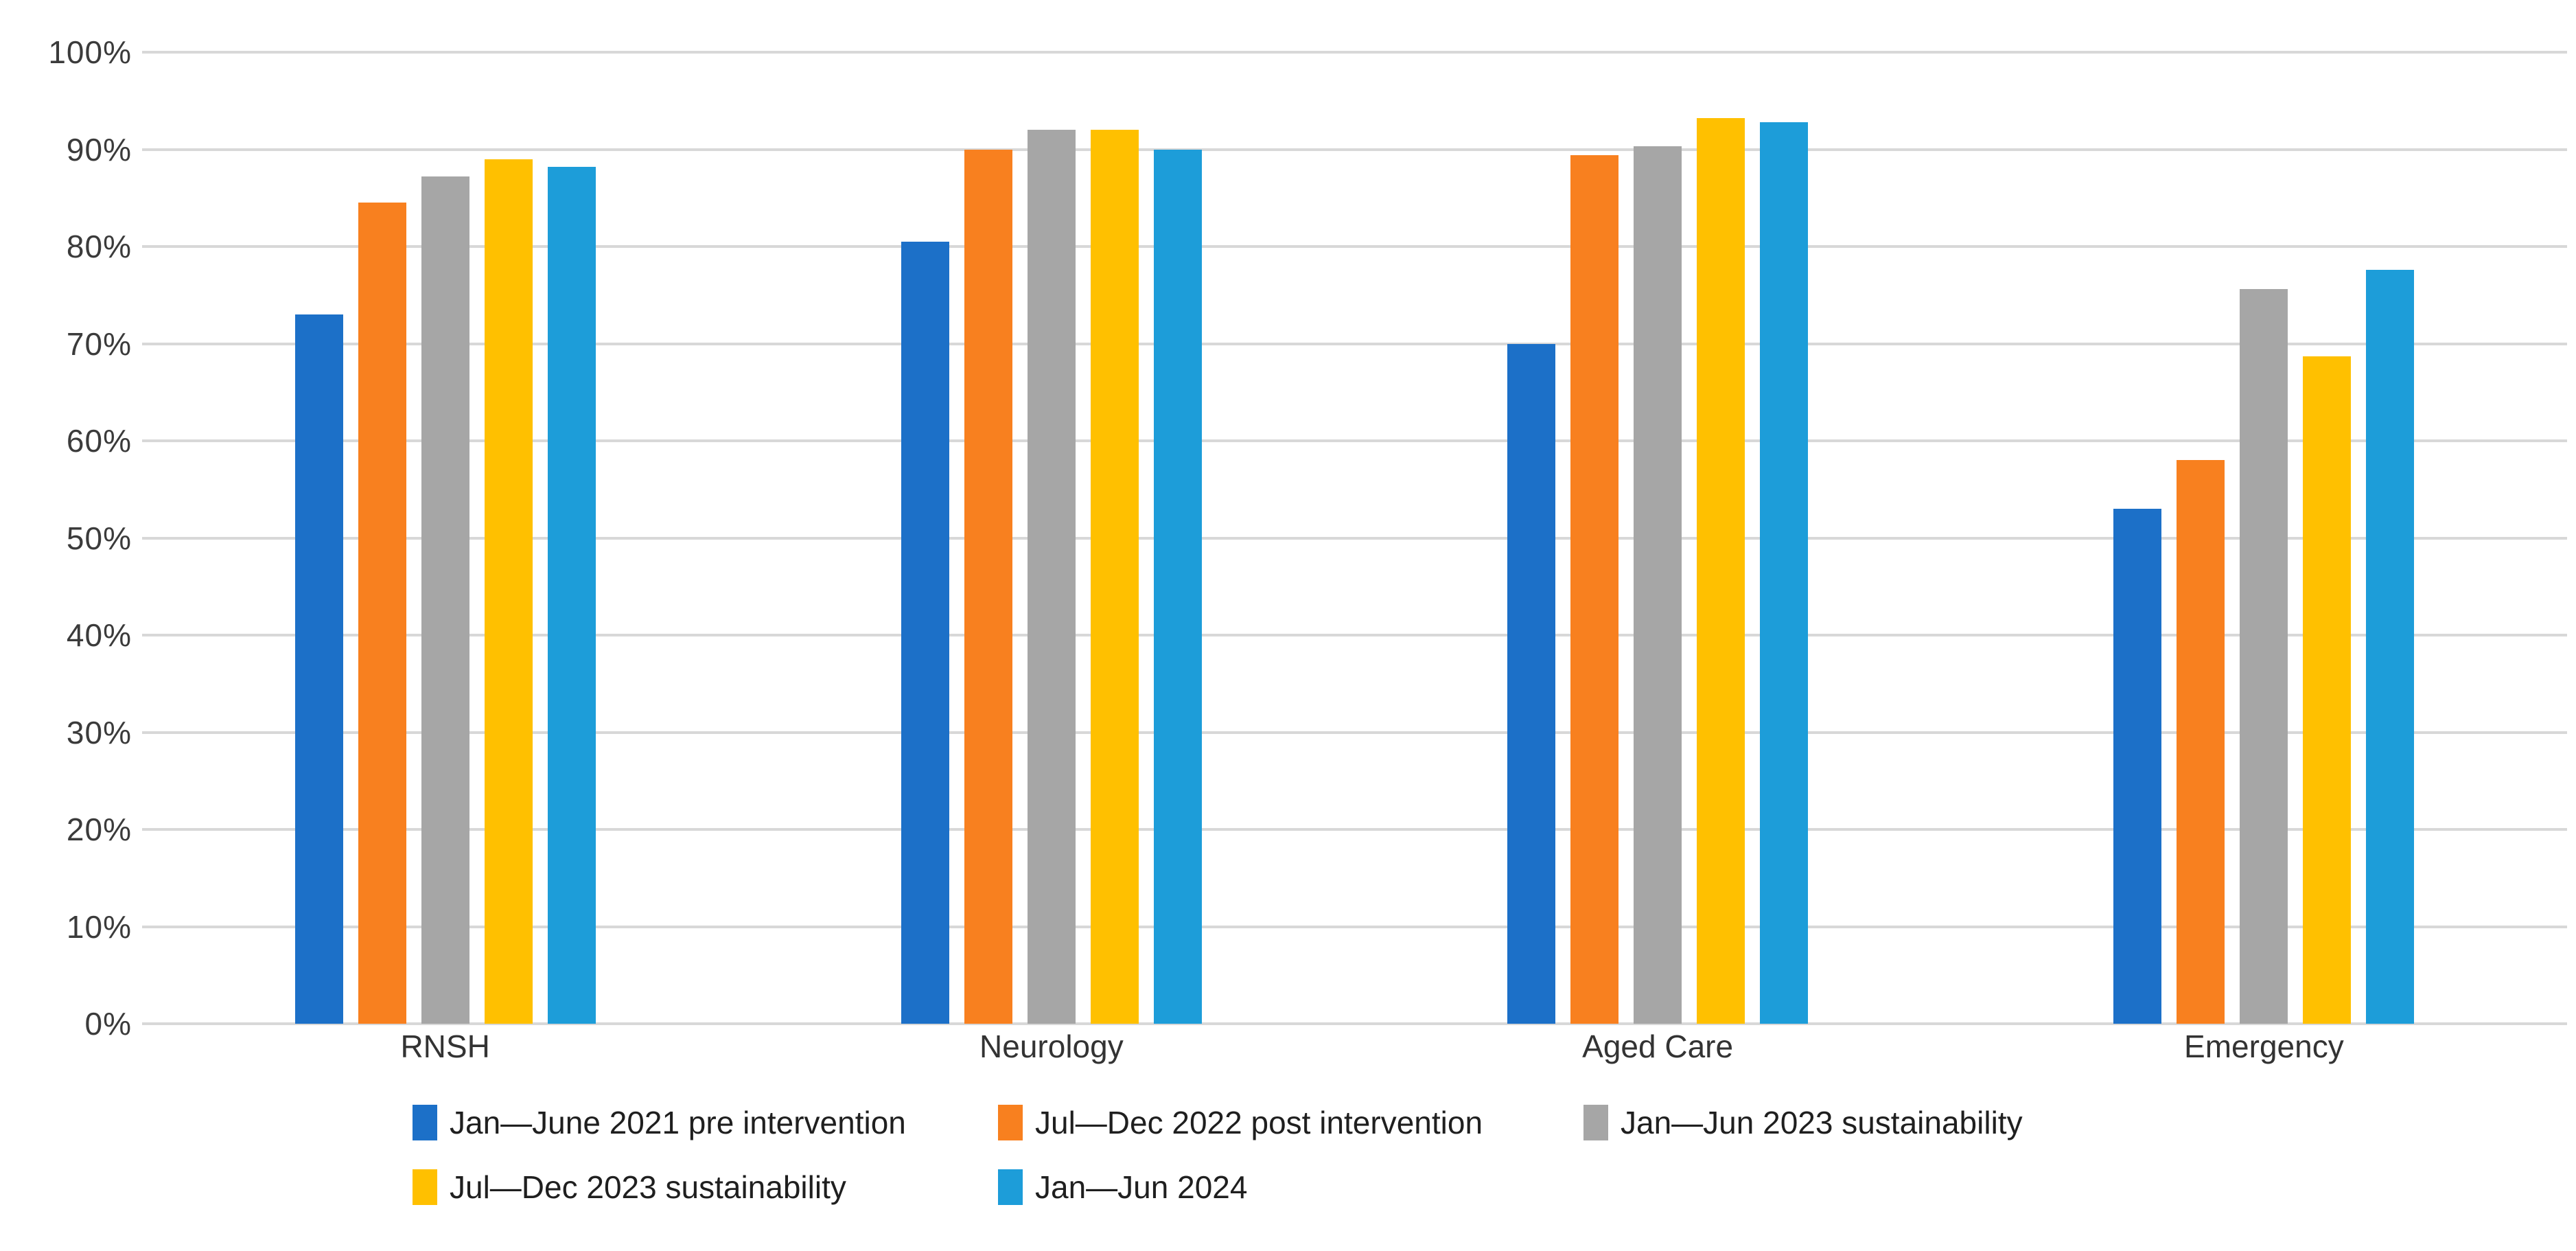 The width and height of the screenshot is (2576, 1251). What do you see at coordinates (1531, 683) in the screenshot?
I see `bar-aged-care-jan-june-2021-pre-intervention` at bounding box center [1531, 683].